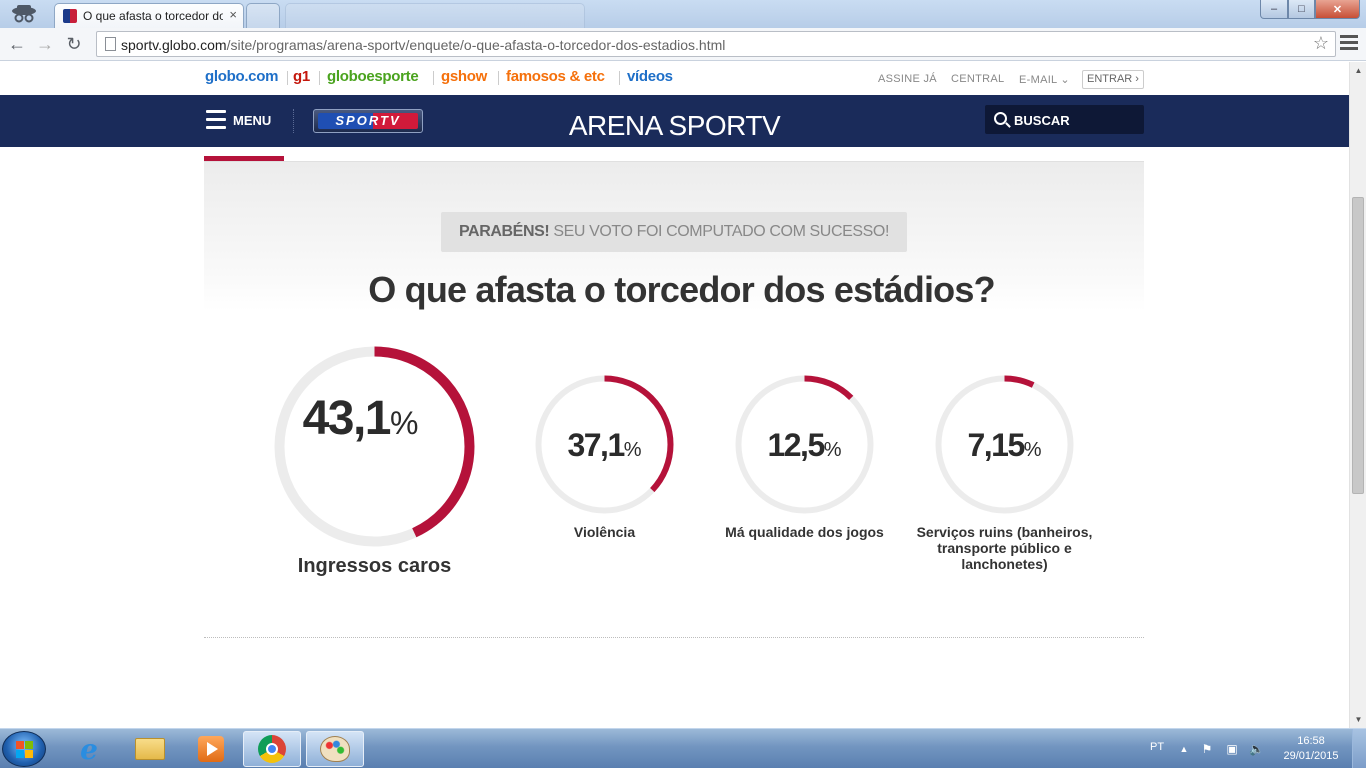  What do you see at coordinates (604, 532) in the screenshot?
I see `result-label: Violência` at bounding box center [604, 532].